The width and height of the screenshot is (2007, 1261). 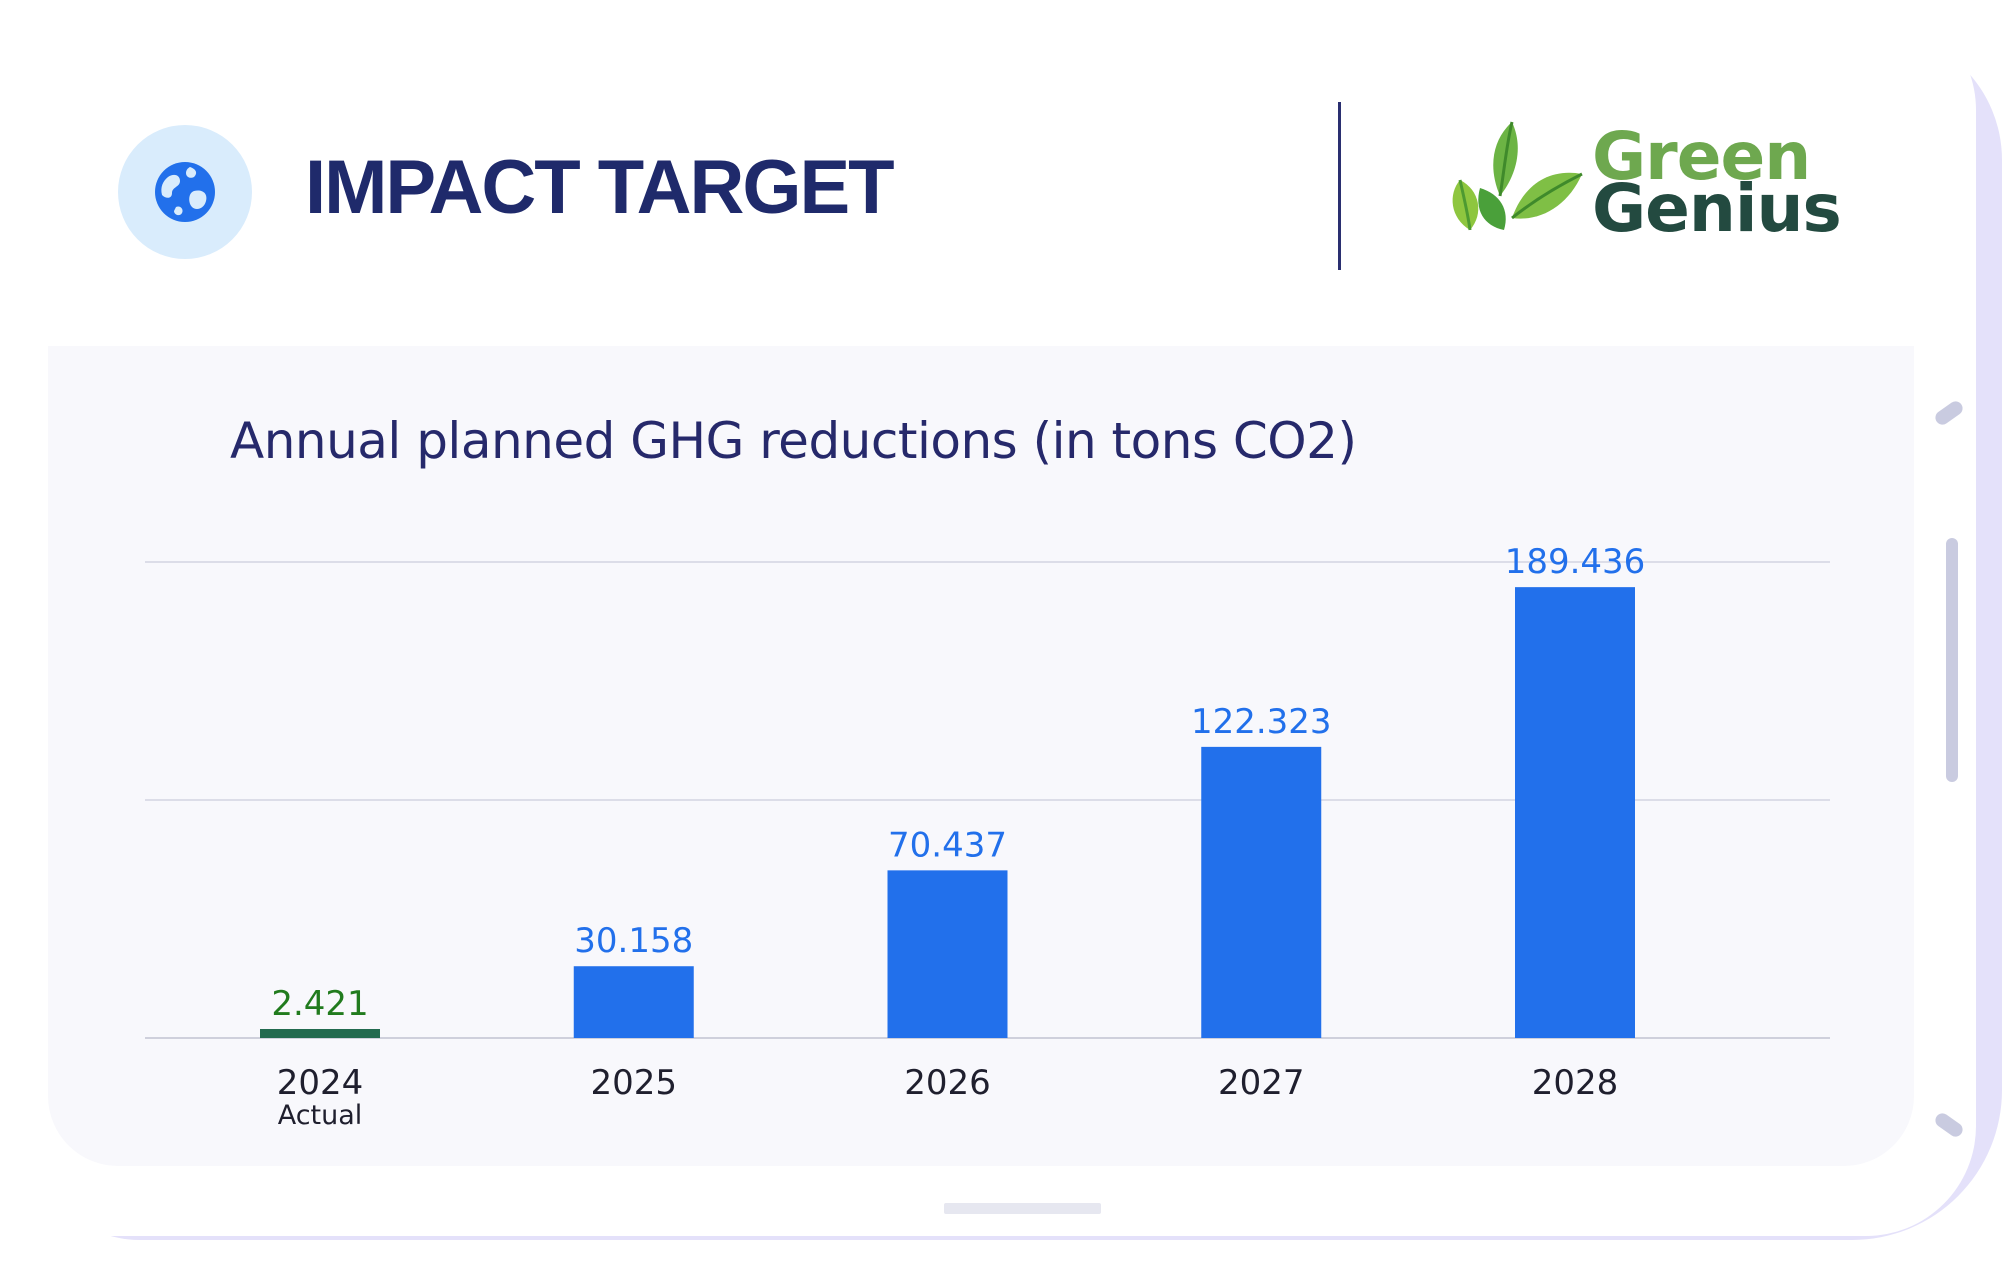 What do you see at coordinates (1952, 660) in the screenshot?
I see `scrollbar` at bounding box center [1952, 660].